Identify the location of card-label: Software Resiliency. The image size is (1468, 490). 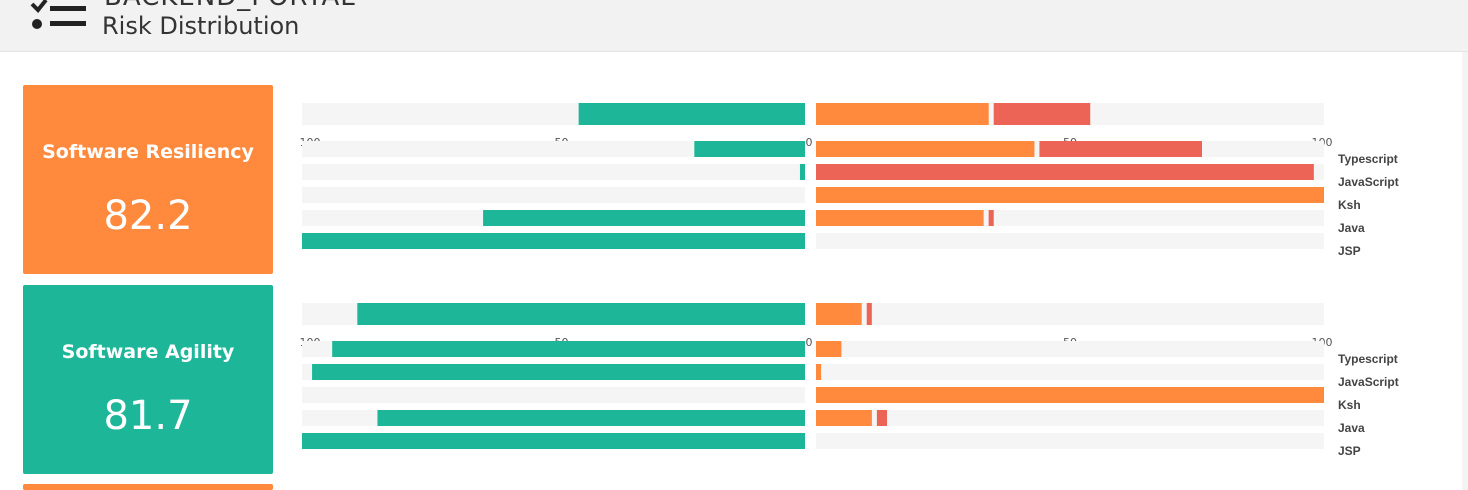
(148, 152).